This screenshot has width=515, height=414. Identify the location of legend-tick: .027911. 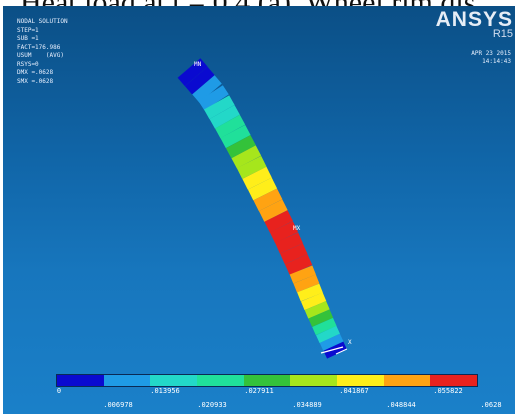
(259, 391).